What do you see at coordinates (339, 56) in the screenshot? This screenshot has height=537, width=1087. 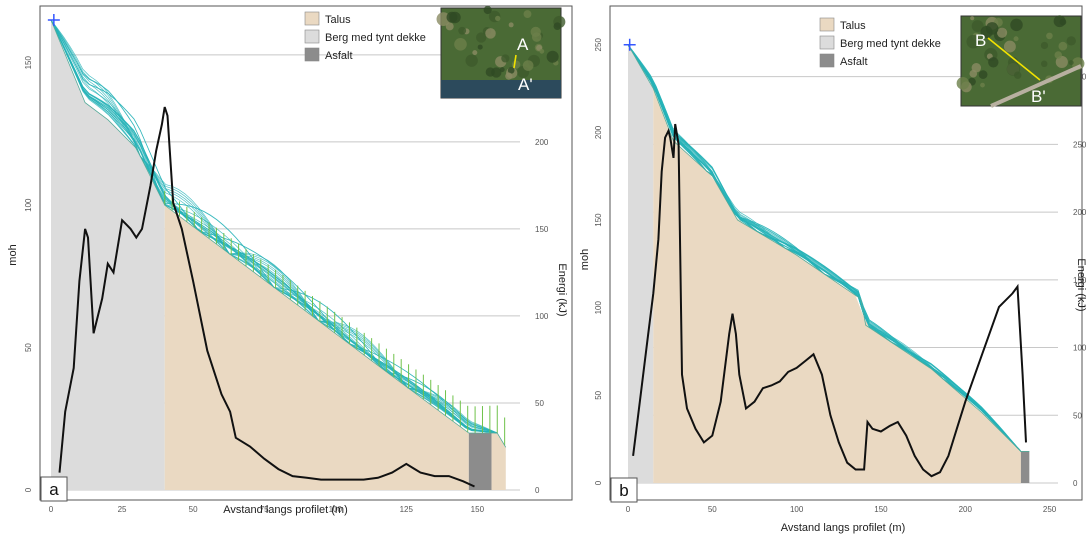 I see `legend-label: Asfalt` at bounding box center [339, 56].